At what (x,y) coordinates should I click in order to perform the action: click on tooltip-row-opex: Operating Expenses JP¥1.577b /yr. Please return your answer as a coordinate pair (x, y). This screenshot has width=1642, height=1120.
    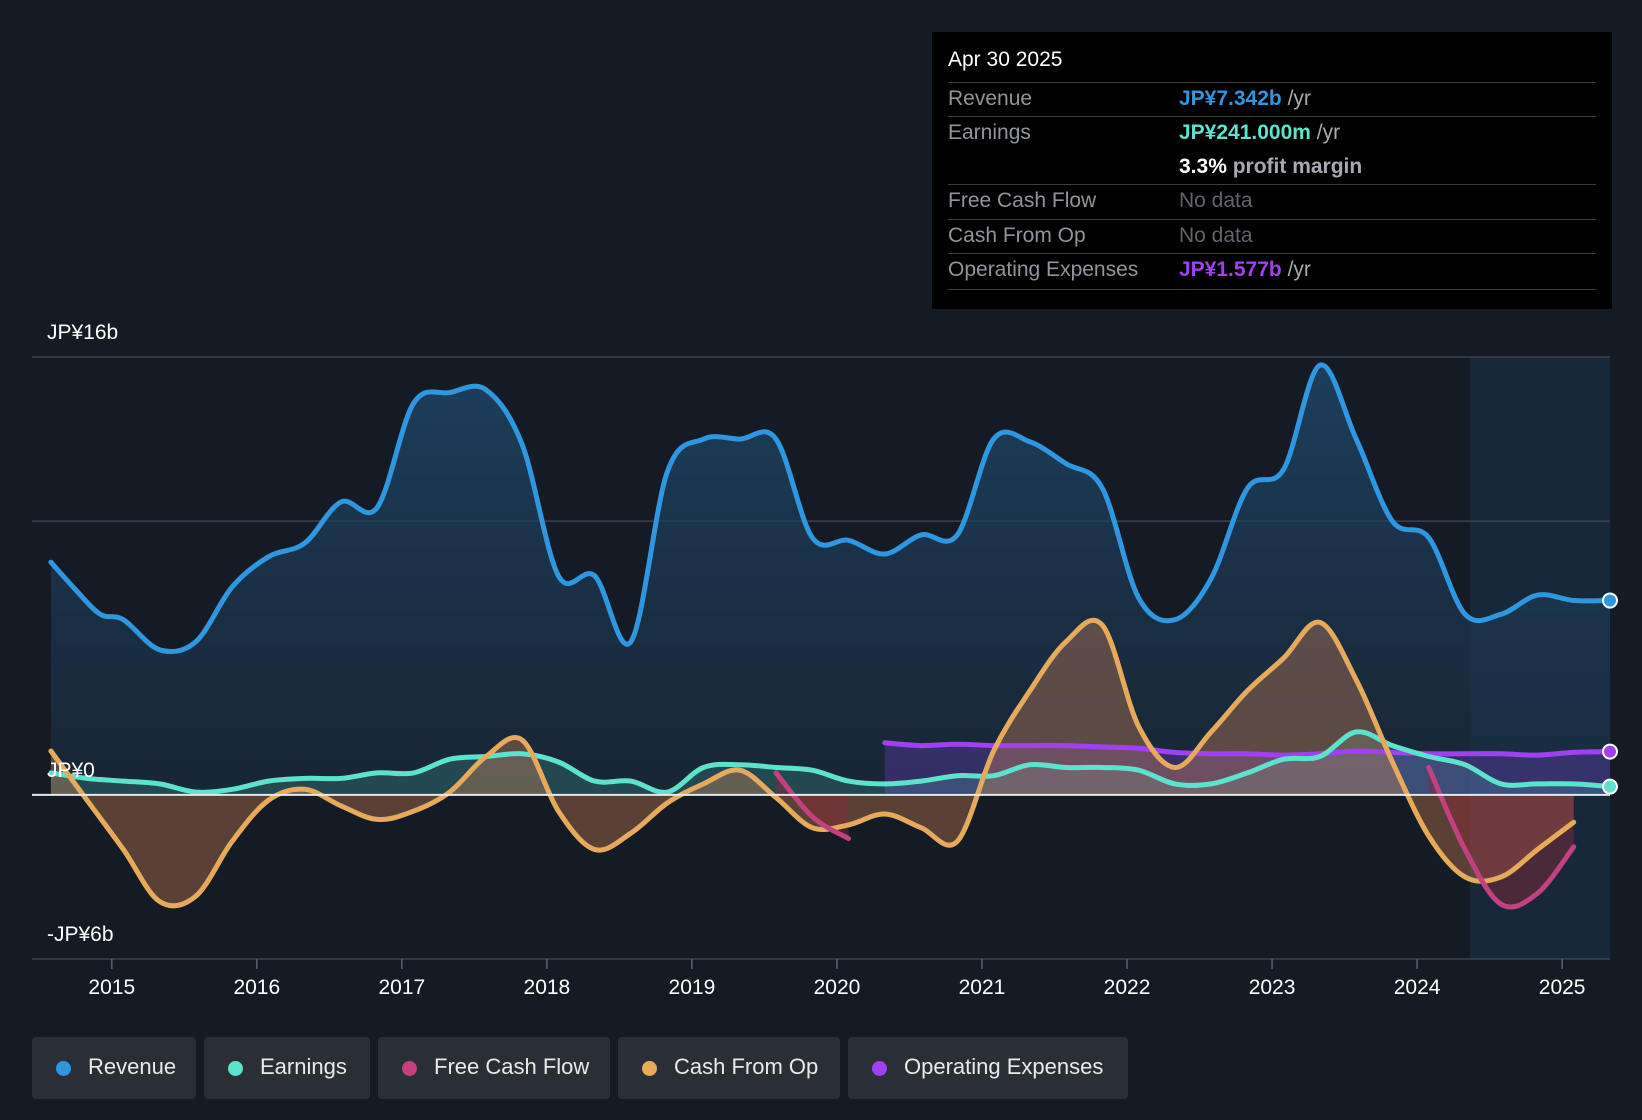
    Looking at the image, I should click on (1272, 271).